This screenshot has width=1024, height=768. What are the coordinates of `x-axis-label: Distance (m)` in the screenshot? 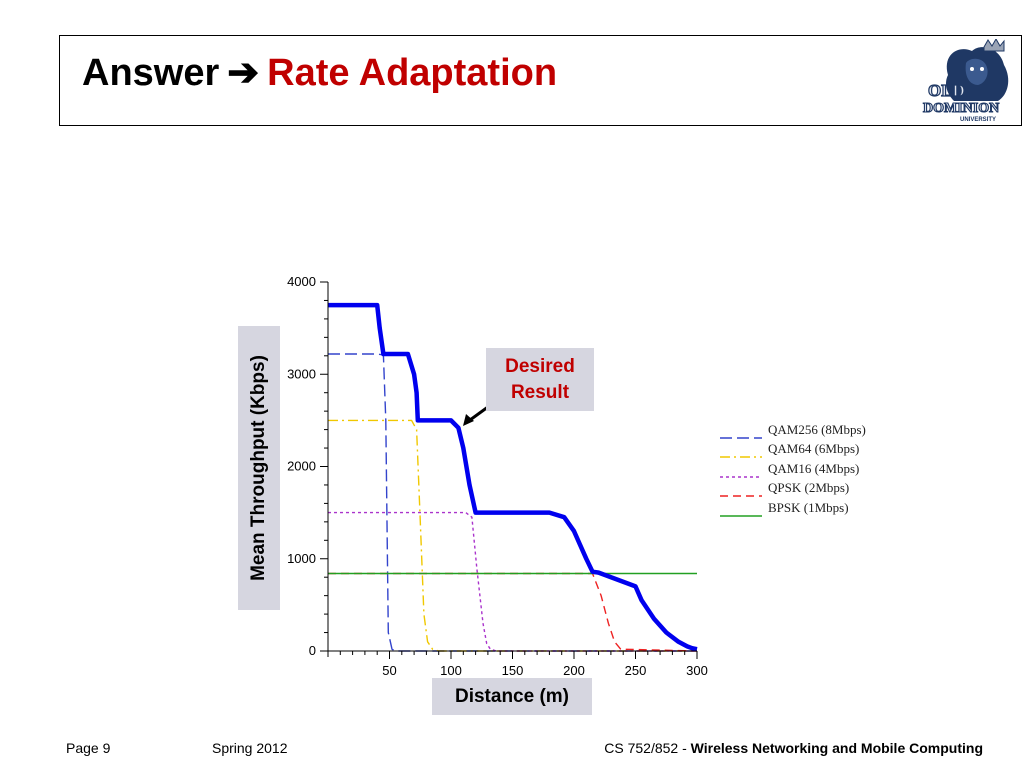 It's located at (512, 696).